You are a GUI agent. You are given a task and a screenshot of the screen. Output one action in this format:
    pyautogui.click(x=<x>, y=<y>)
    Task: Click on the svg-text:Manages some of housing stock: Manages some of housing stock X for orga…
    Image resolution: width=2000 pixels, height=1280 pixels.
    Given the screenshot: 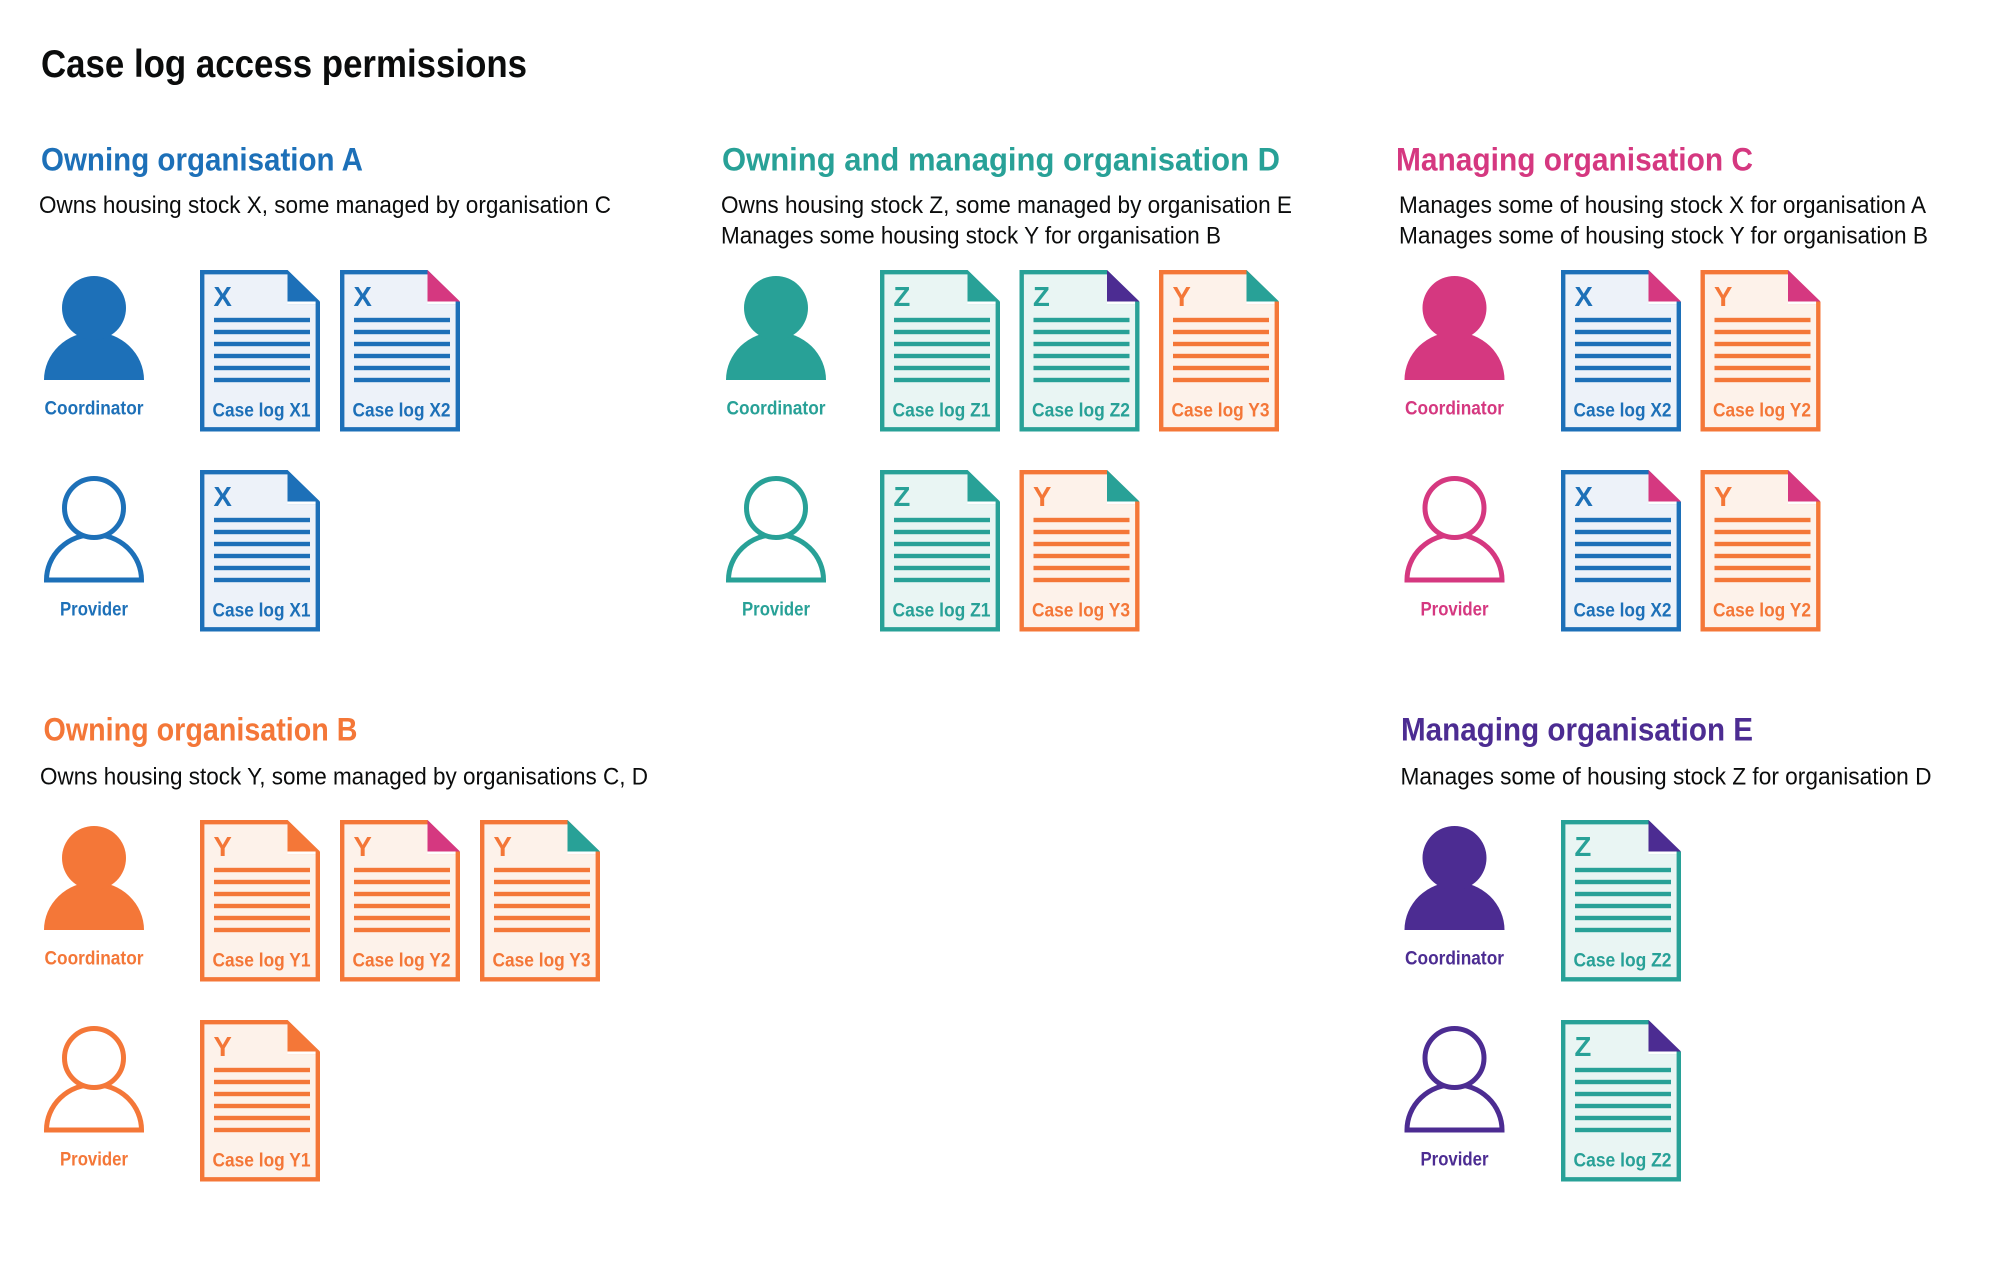 What is the action you would take?
    pyautogui.click(x=1663, y=205)
    